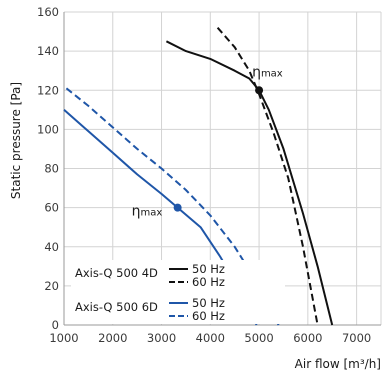 Image resolution: width=389 pixels, height=374 pixels. What do you see at coordinates (112, 338) in the screenshot?
I see `x-tick-label: 2000` at bounding box center [112, 338].